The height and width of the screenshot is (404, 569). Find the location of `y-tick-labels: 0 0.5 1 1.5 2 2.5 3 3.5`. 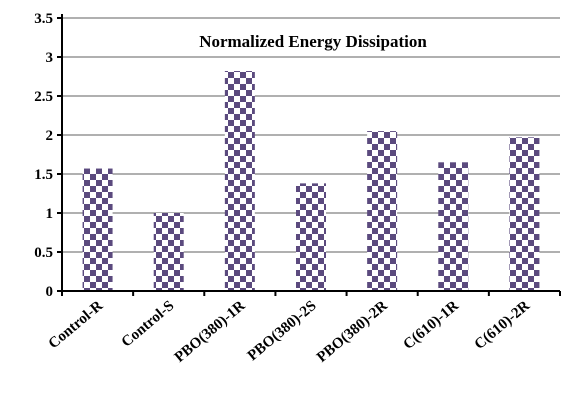

y-tick-labels: 0 0.5 1 1.5 2 2.5 3 3.5 is located at coordinates (43, 155).